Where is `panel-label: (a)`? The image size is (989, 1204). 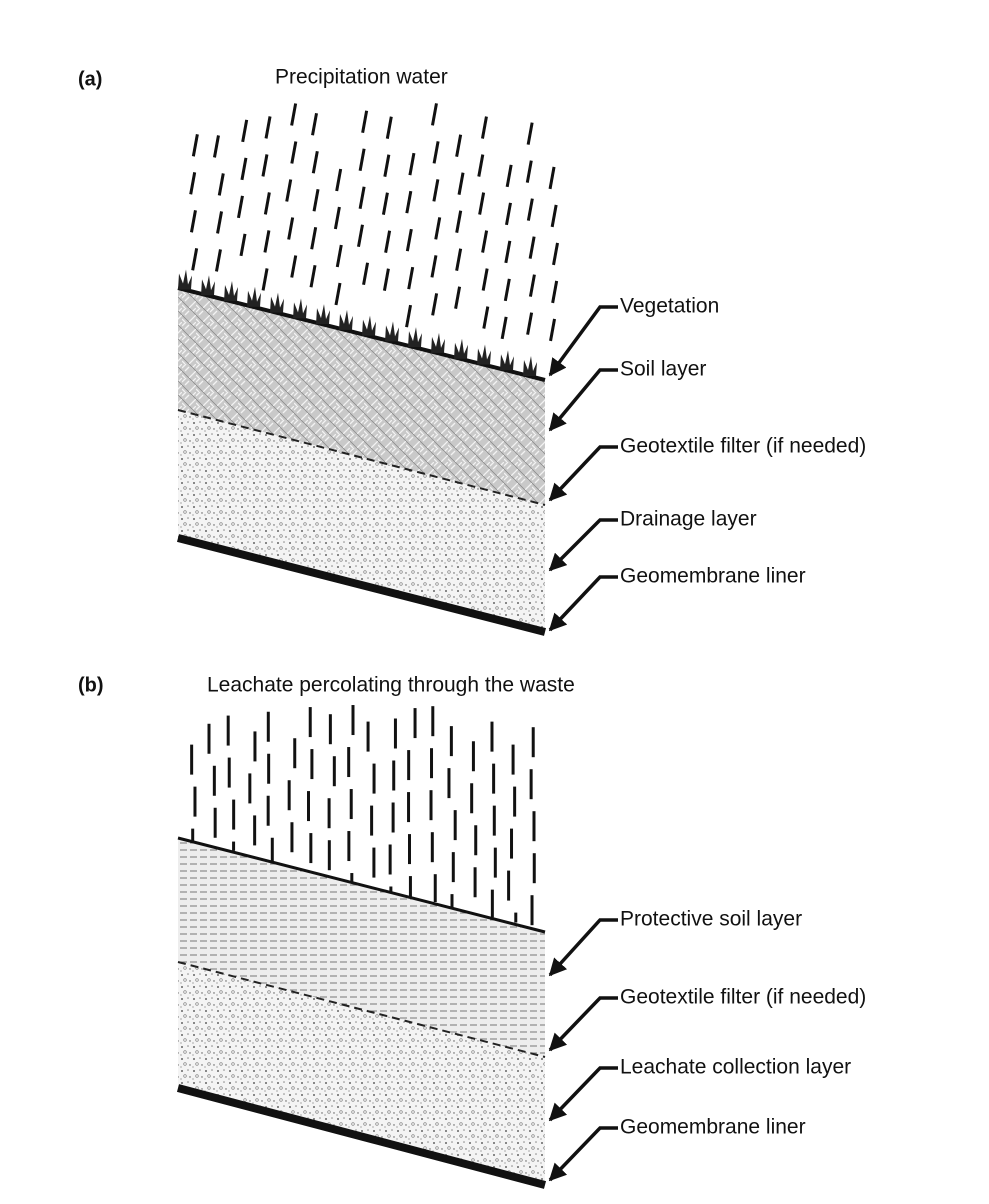 panel-label: (a) is located at coordinates (90, 79).